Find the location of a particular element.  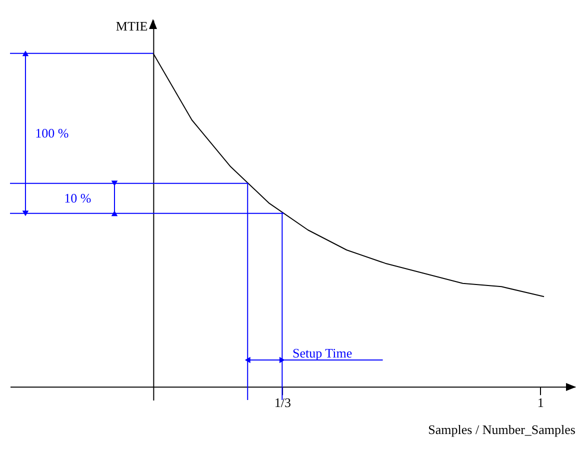

annotation: Setup Time is located at coordinates (322, 352).